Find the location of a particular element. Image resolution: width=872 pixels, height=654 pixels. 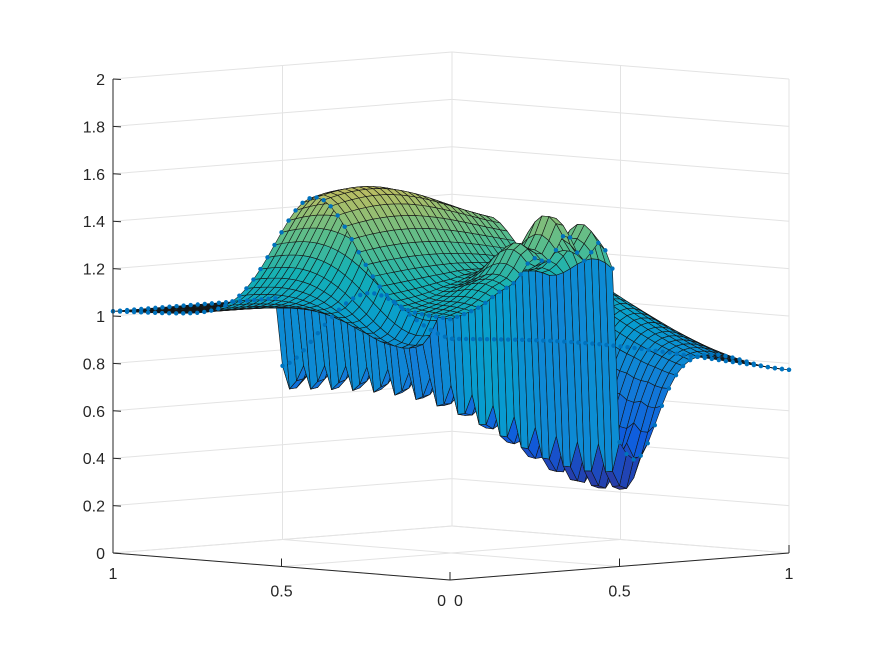

y-tick-label: 0.5 is located at coordinates (619, 592).